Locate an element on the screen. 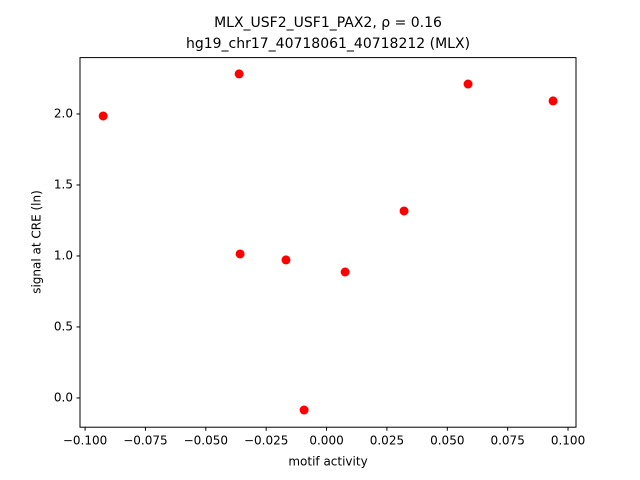 Image resolution: width=640 pixels, height=480 pixels. x-tick-label: −0.075 is located at coordinates (145, 441).